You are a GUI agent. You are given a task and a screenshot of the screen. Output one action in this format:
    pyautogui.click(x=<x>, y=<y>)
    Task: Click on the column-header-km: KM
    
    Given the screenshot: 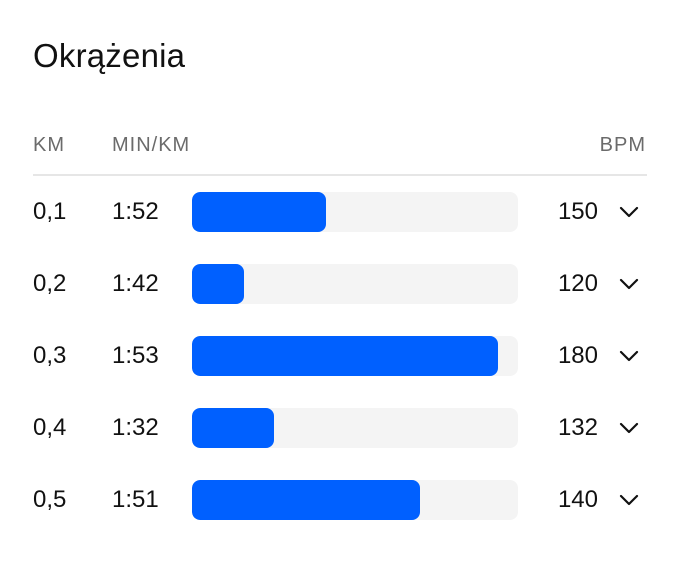 What is the action you would take?
    pyautogui.click(x=49, y=145)
    